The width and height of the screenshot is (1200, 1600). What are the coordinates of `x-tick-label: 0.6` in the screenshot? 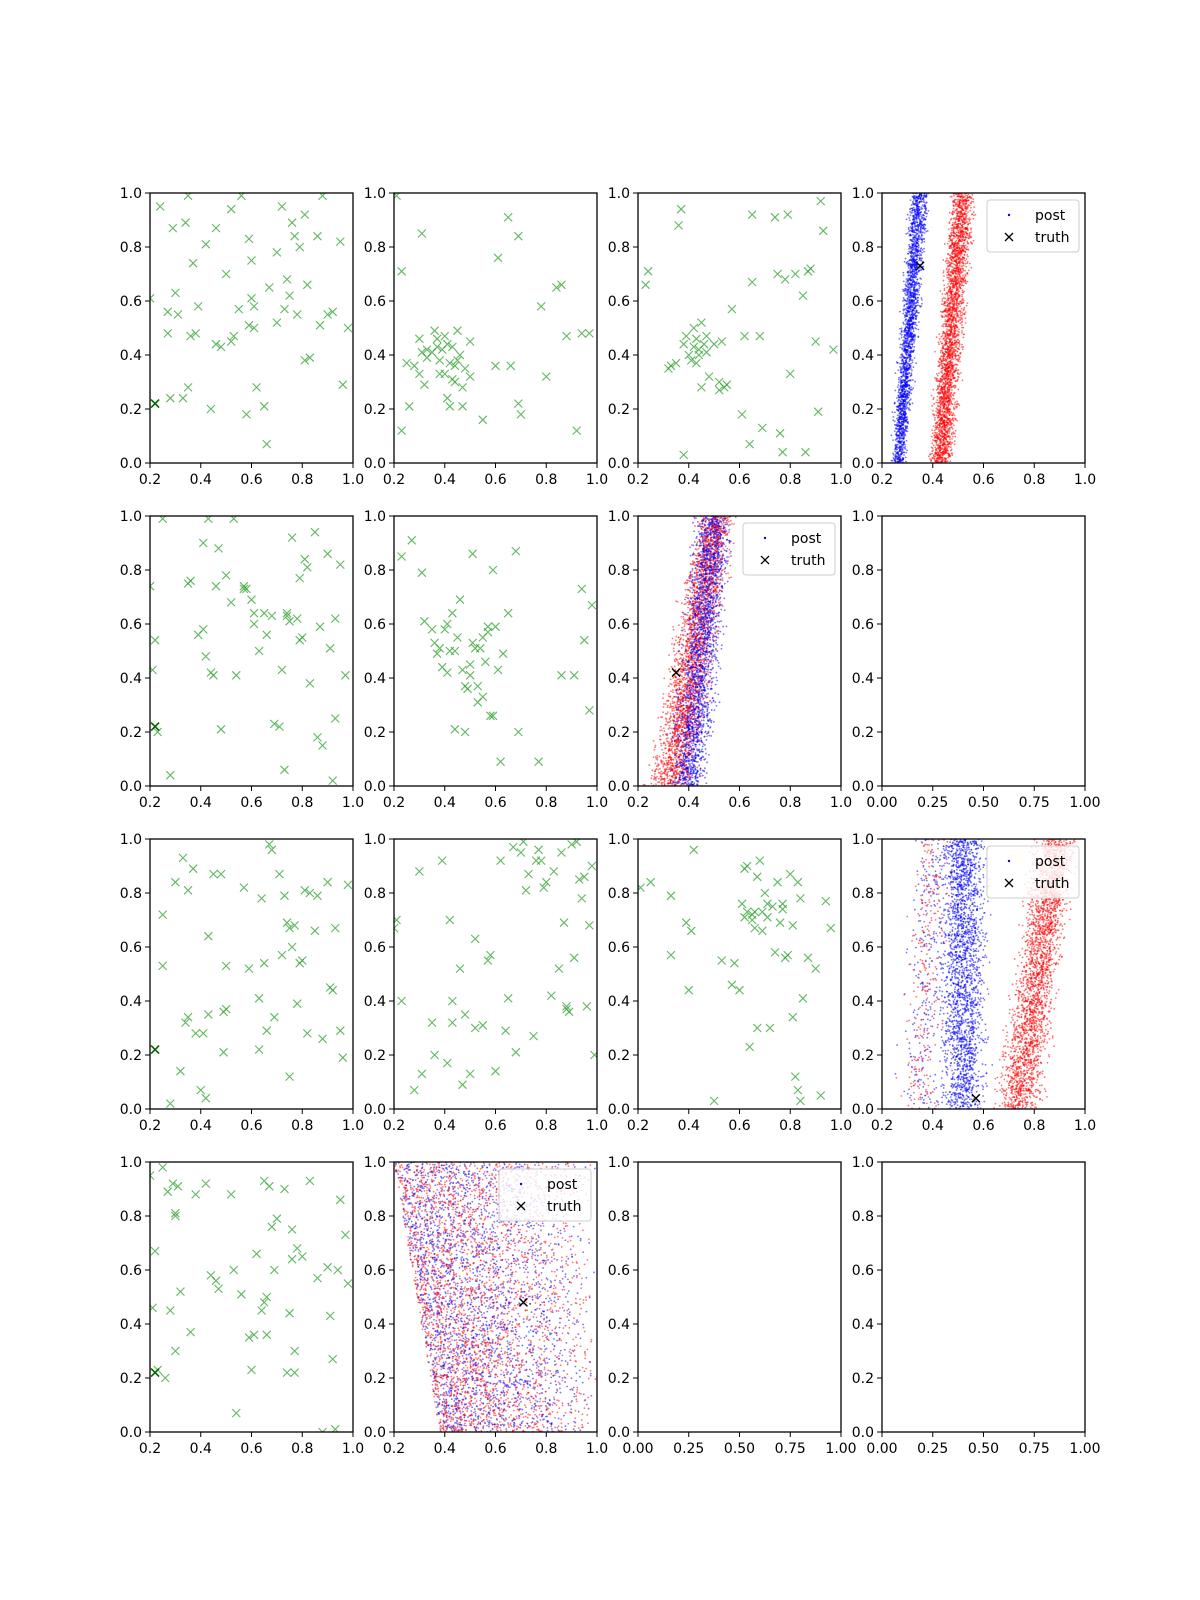 It's located at (739, 480).